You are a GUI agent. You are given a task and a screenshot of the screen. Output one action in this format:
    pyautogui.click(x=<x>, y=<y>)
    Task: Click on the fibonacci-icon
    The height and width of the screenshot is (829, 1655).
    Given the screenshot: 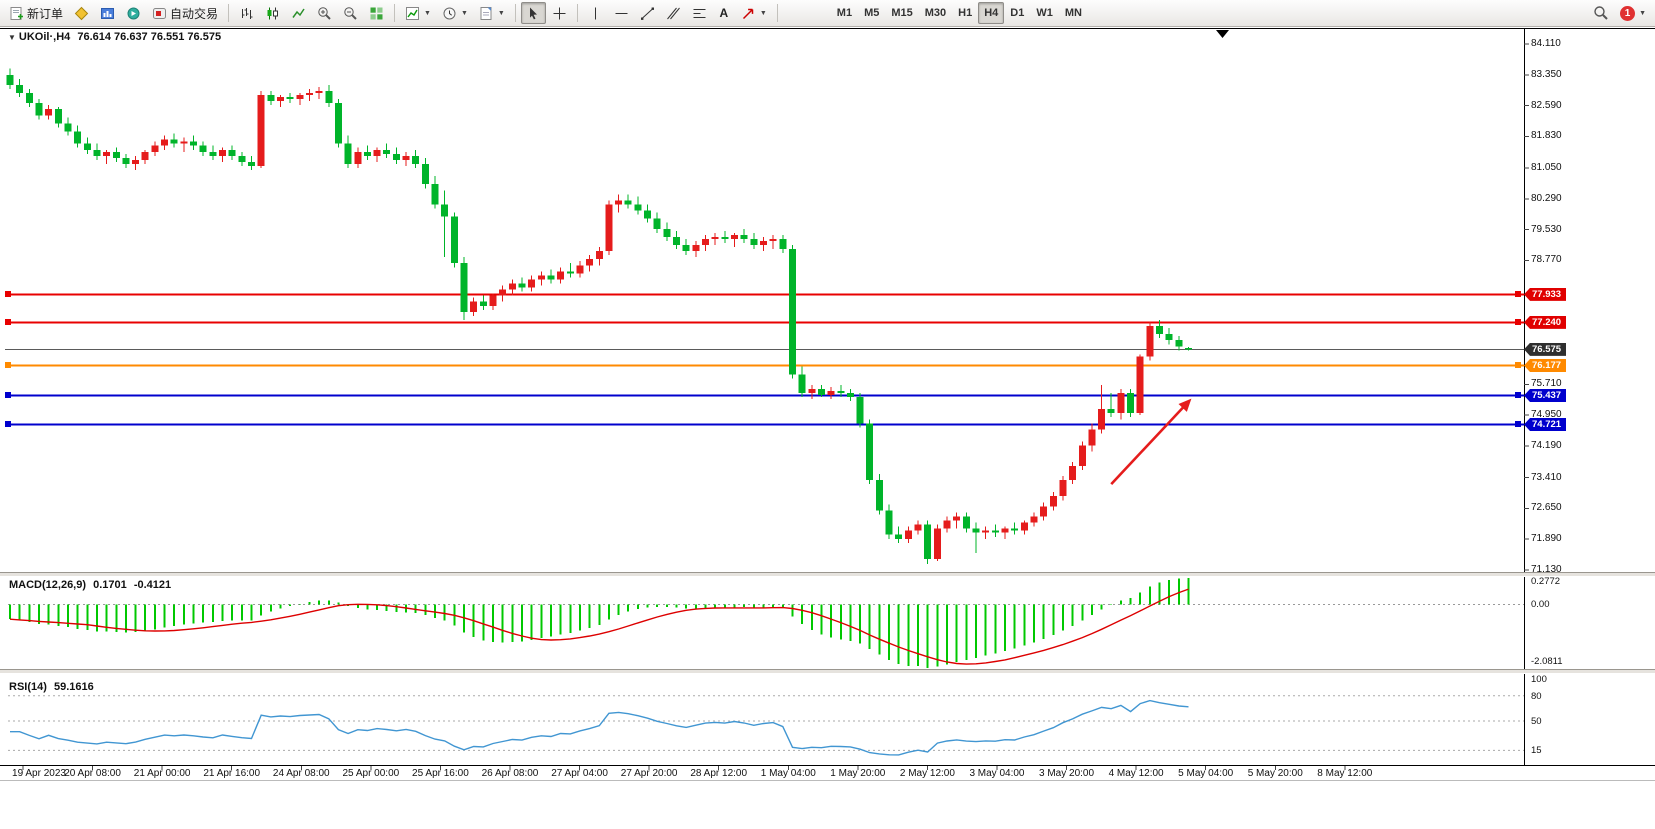 What is the action you would take?
    pyautogui.click(x=699, y=13)
    